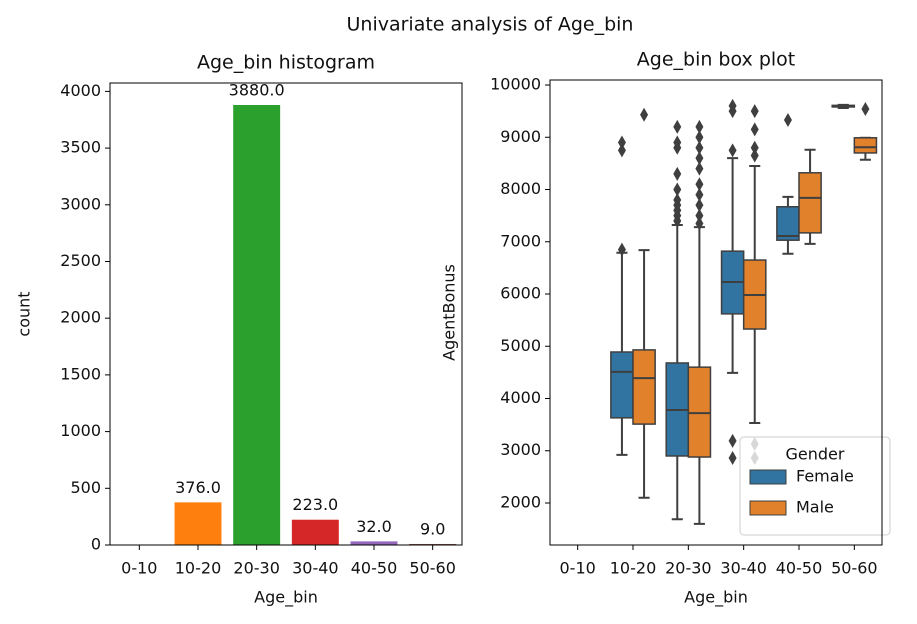 This screenshot has height=624, width=917. I want to click on value-label: 376.0, so click(198, 487).